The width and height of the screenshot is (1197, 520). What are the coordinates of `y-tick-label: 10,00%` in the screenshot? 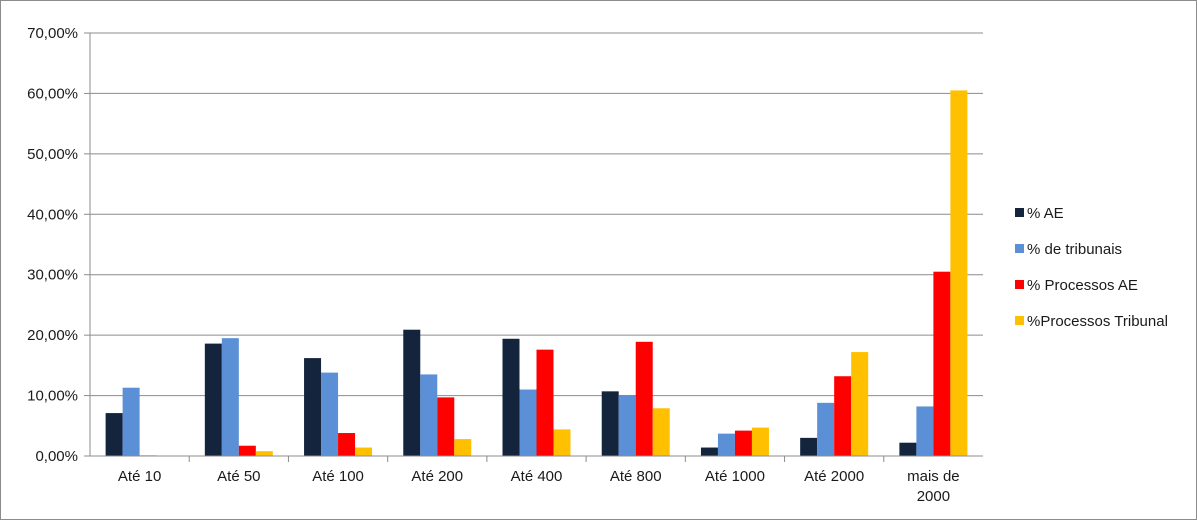 It's located at (52, 396).